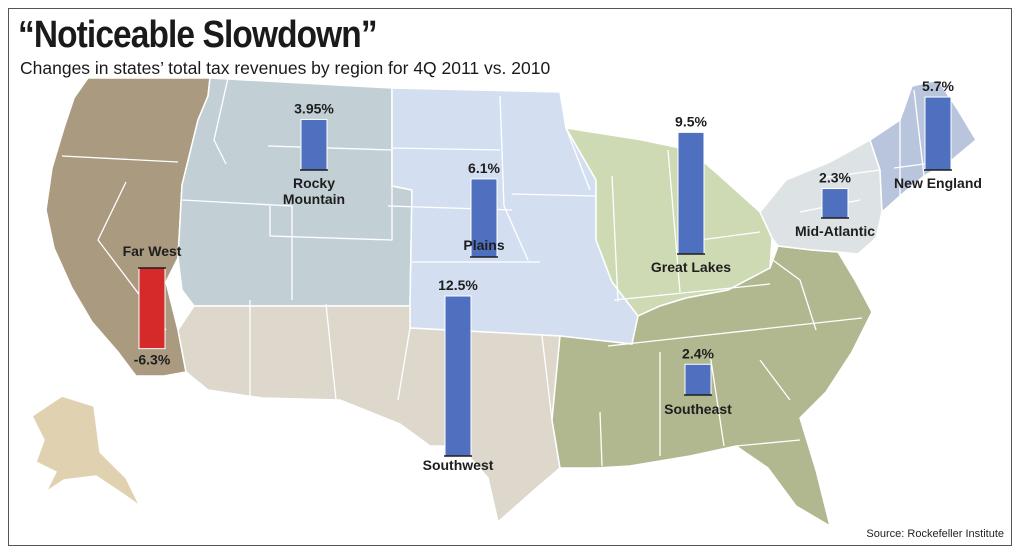 The height and width of the screenshot is (560, 1024). Describe the element at coordinates (923, 146) in the screenshot. I see `region-new-england` at that location.